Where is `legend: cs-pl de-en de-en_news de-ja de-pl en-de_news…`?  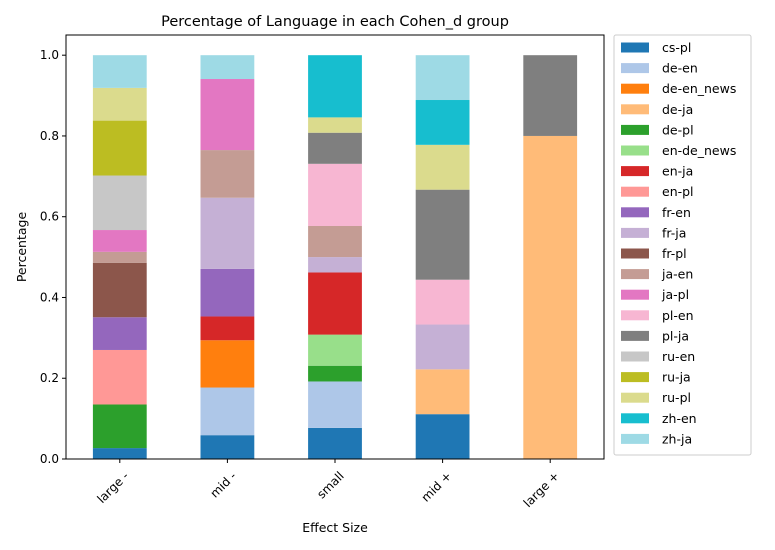
legend: cs-pl de-en de-en_news de-ja de-pl en-de_news… is located at coordinates (682, 245).